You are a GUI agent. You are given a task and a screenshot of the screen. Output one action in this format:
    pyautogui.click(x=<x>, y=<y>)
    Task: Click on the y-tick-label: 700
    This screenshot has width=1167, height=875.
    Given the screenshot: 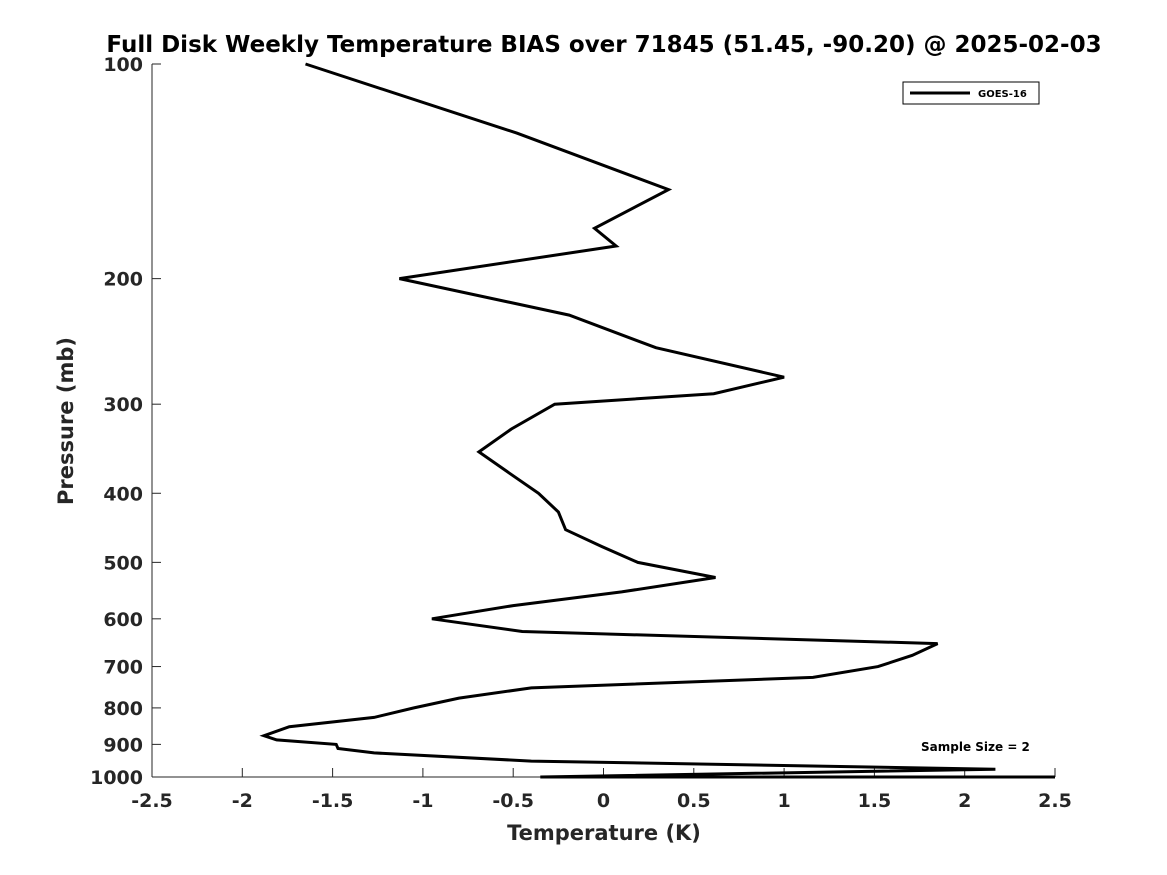 What is the action you would take?
    pyautogui.click(x=123, y=668)
    